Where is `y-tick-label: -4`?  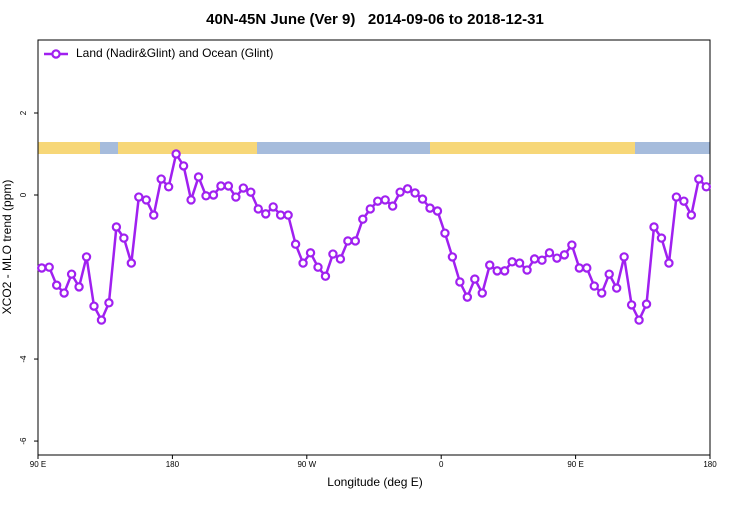 y-tick-label: -4 is located at coordinates (23, 359).